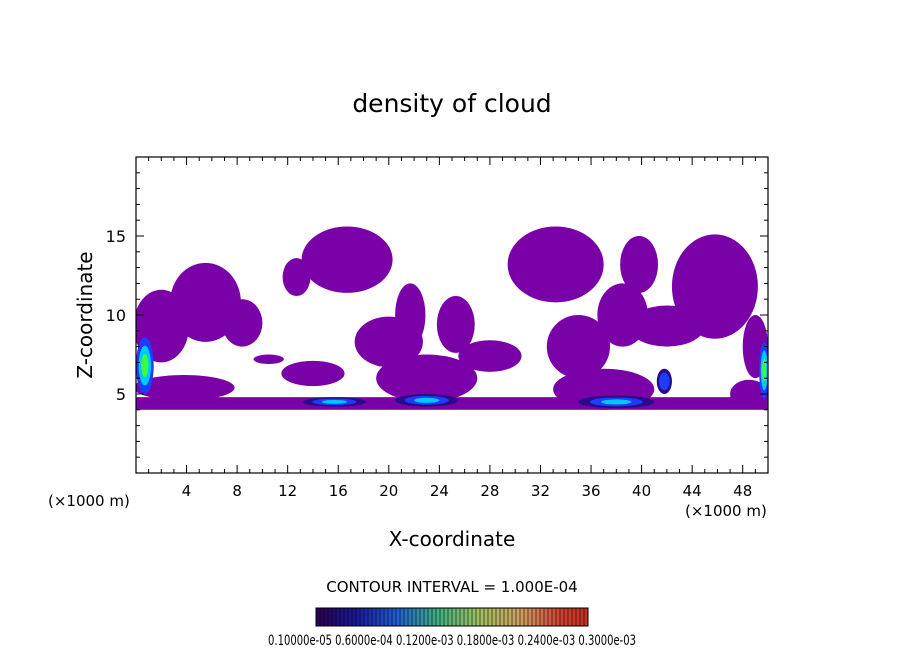 Image resolution: width=904 pixels, height=654 pixels. Describe the element at coordinates (116, 236) in the screenshot. I see `y-tick-label: 15` at that location.